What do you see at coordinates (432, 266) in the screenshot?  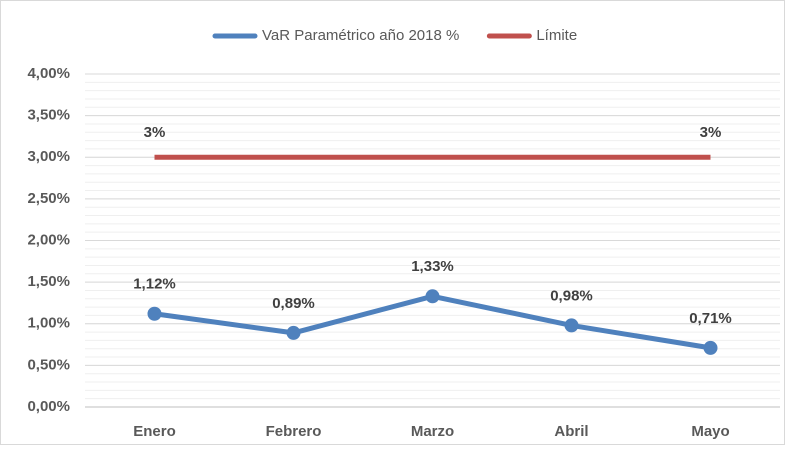 I see `data-label: 1,33%` at bounding box center [432, 266].